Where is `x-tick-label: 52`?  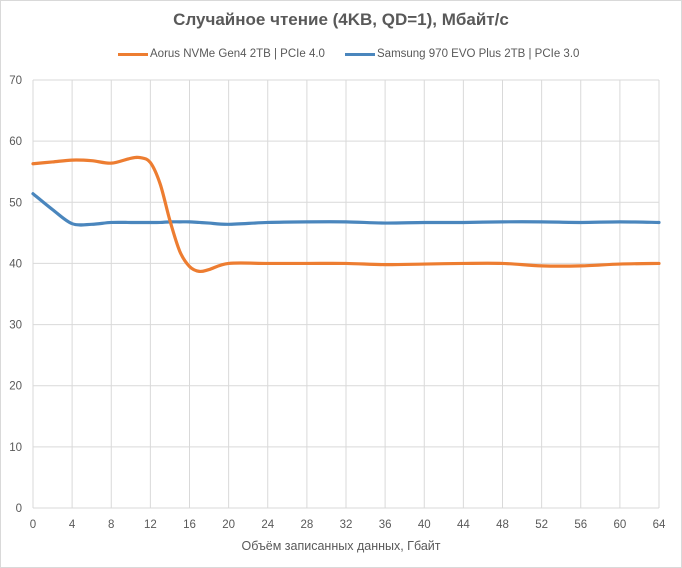
x-tick-label: 52 is located at coordinates (541, 525).